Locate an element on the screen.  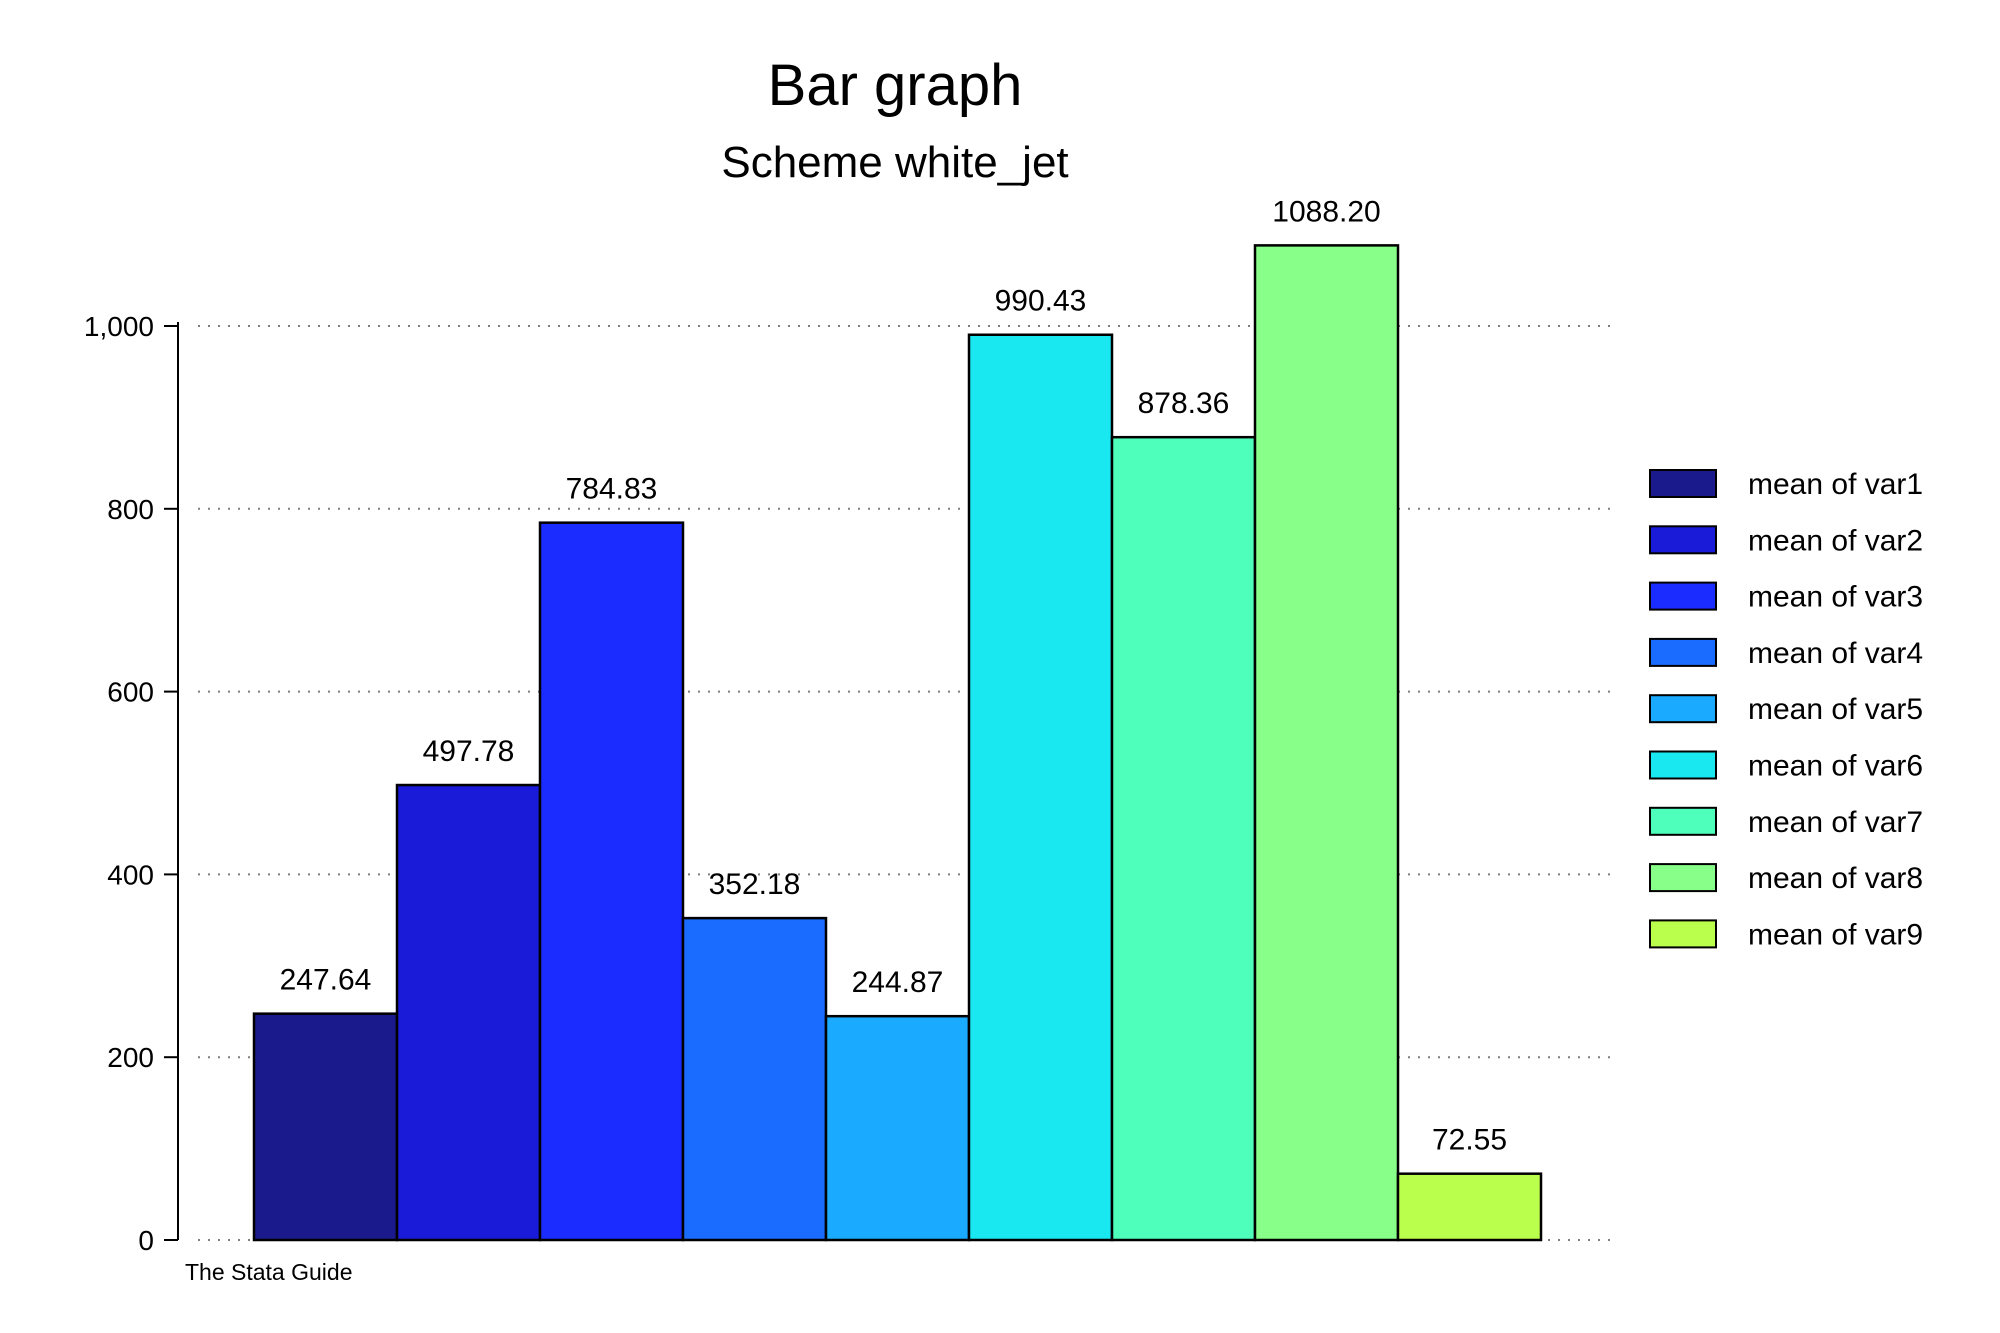
y-tick-label: 600 is located at coordinates (130, 692).